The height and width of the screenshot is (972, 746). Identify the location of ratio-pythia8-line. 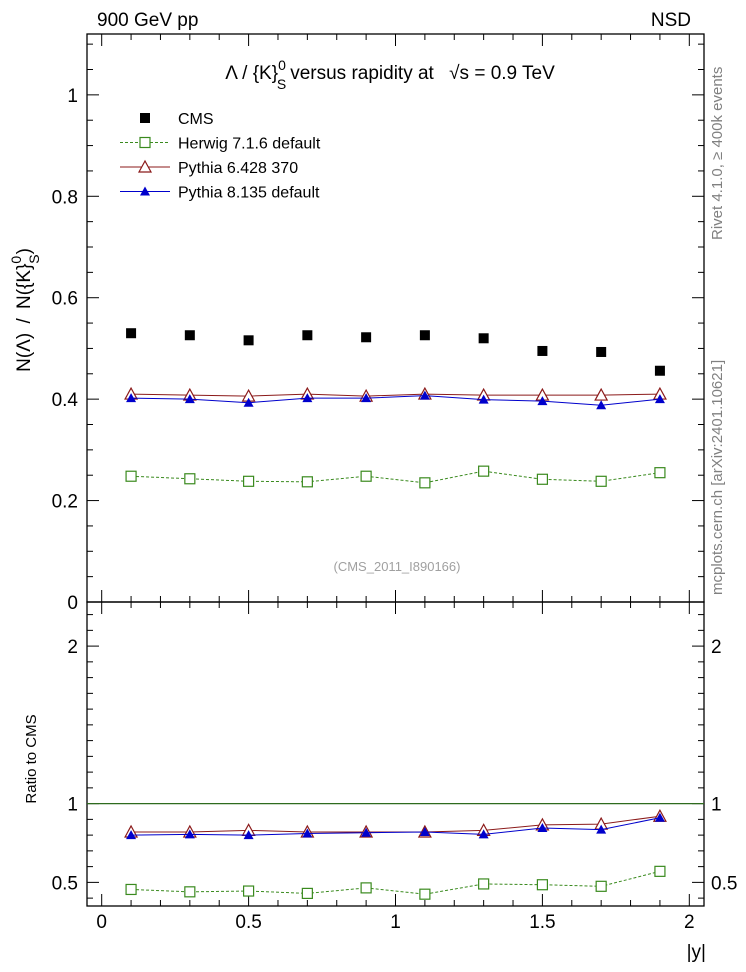
(396, 826).